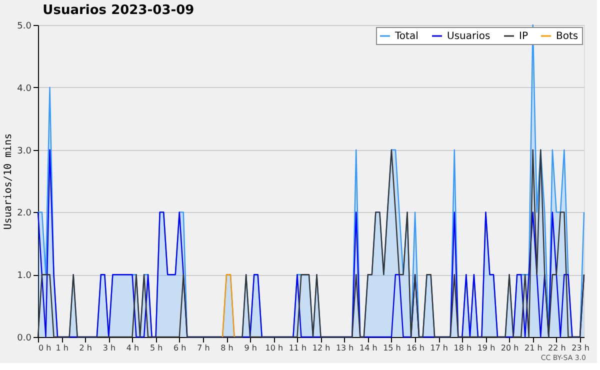  I want to click on legend-label: Usuarios, so click(468, 36).